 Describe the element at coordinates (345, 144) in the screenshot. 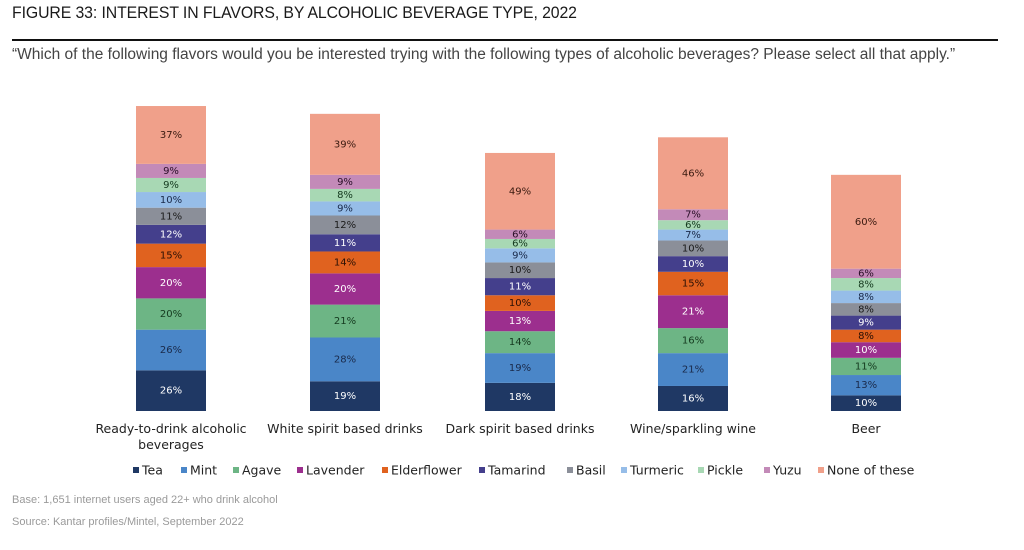

I see `data-label: 39%` at that location.